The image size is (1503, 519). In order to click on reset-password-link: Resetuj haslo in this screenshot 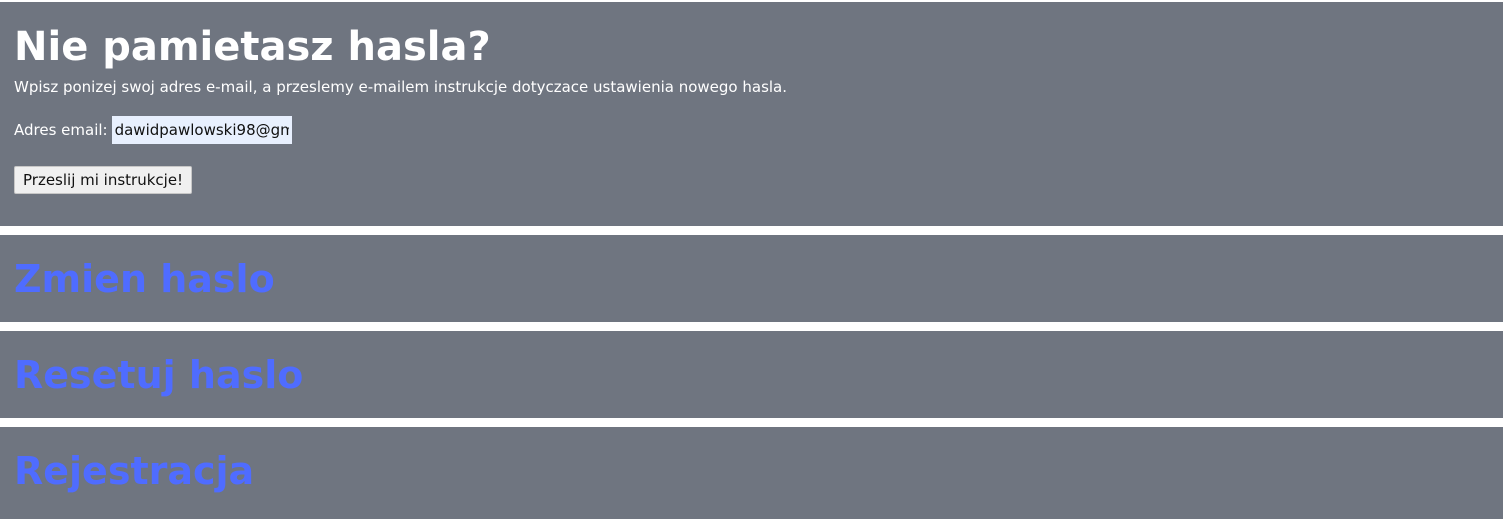, I will do `click(159, 375)`.